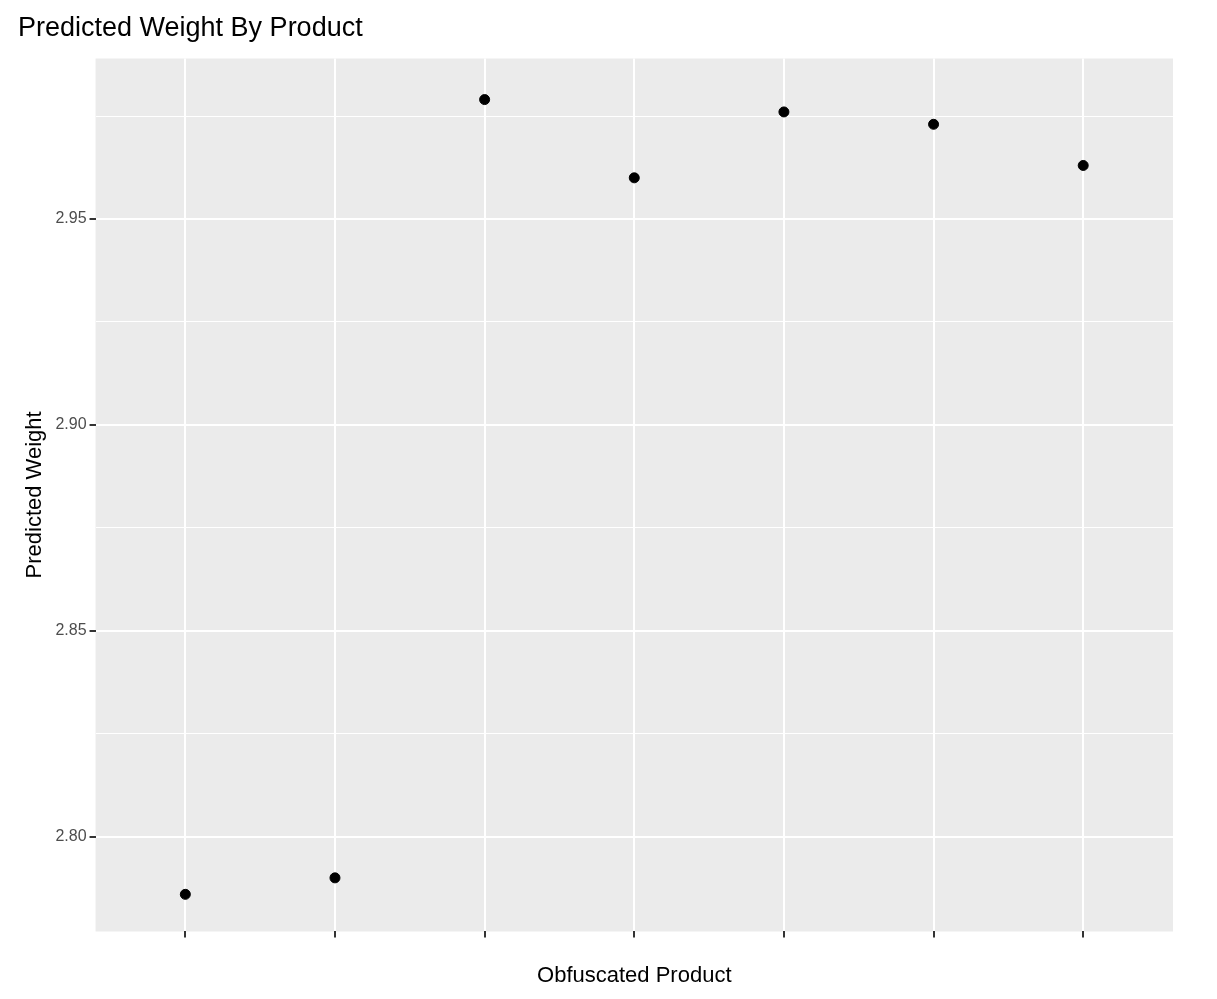  What do you see at coordinates (634, 974) in the screenshot?
I see `x-axis-title: Obfuscated Product` at bounding box center [634, 974].